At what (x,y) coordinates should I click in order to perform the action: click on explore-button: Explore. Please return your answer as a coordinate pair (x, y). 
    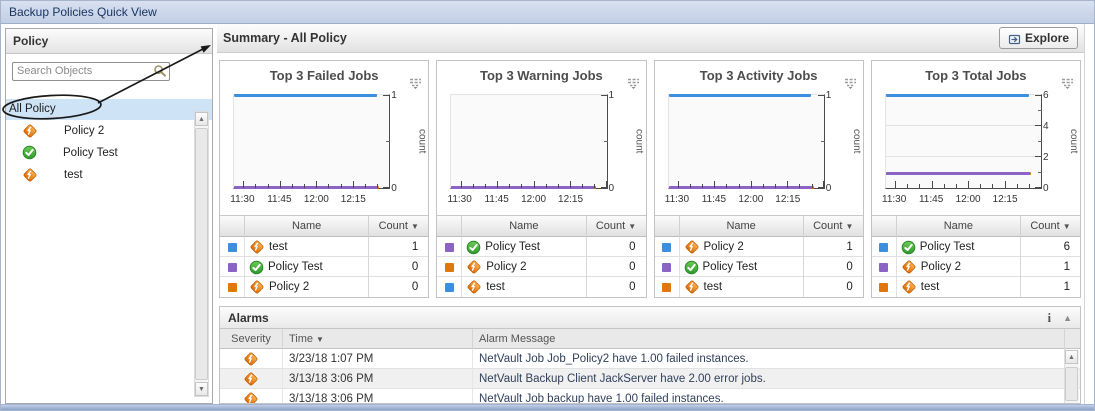
    Looking at the image, I should click on (1038, 38).